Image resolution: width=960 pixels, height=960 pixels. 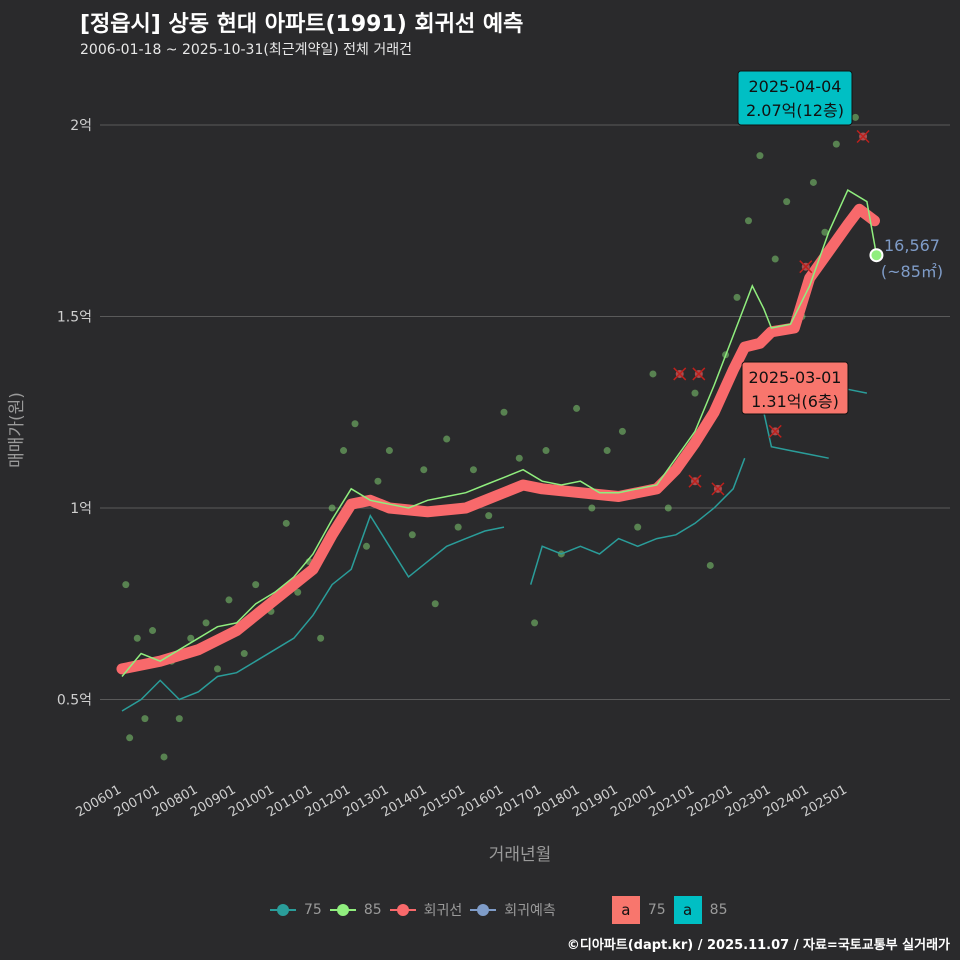 I want to click on min-annotation-box, so click(x=795, y=388).